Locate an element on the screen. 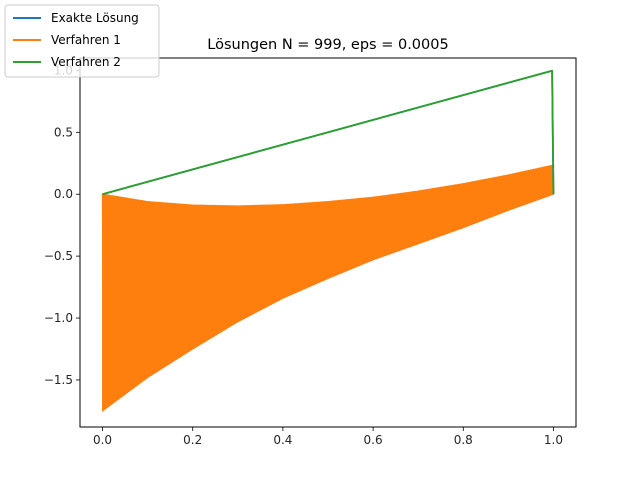  x-tick-label: 0.0 is located at coordinates (102, 440).